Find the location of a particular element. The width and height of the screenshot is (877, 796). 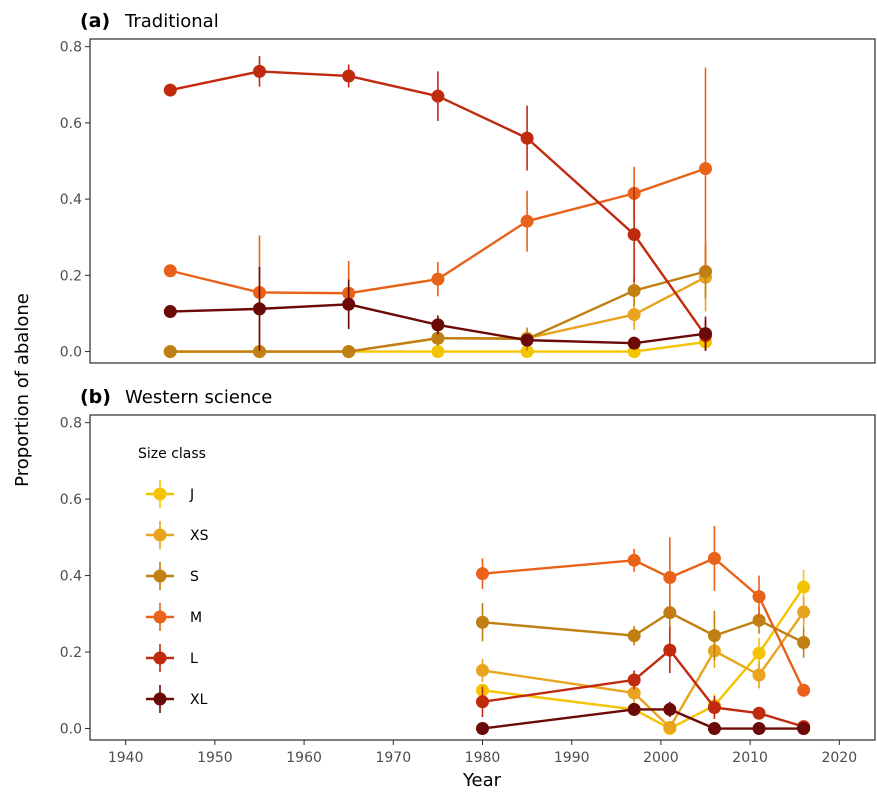

panel-b-y-tick-label: 0.8 is located at coordinates (71, 424).